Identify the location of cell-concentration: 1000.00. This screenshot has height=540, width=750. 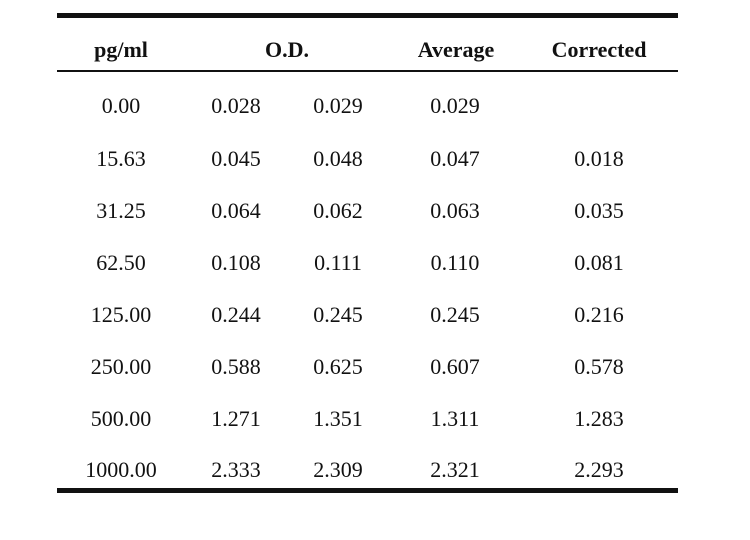
(121, 469).